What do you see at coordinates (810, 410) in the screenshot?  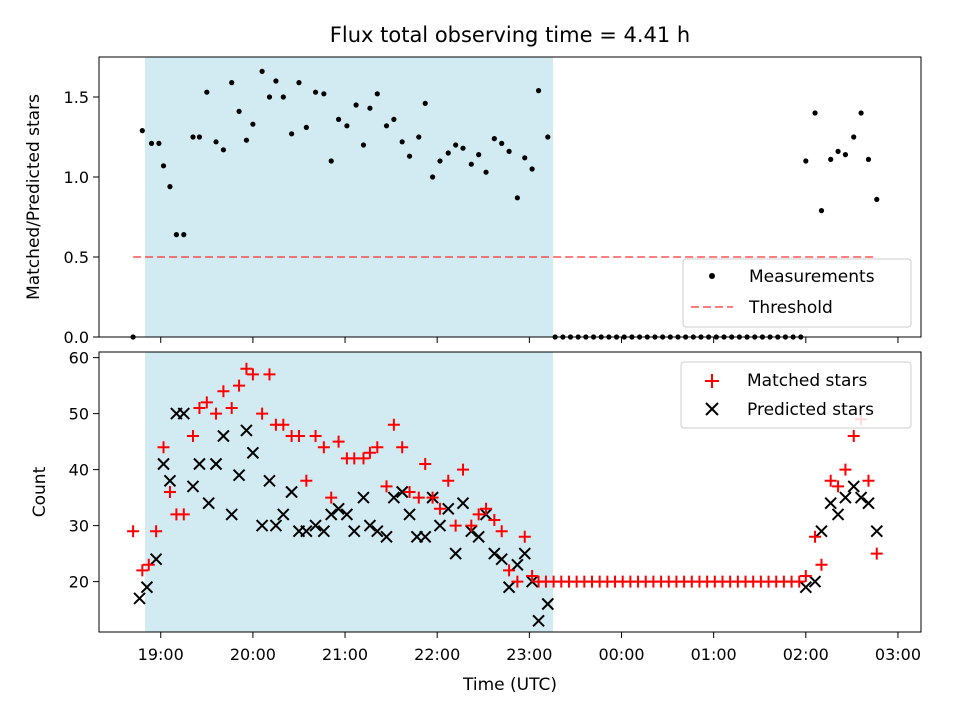 I see `legend-predicted-label: Predicted stars` at bounding box center [810, 410].